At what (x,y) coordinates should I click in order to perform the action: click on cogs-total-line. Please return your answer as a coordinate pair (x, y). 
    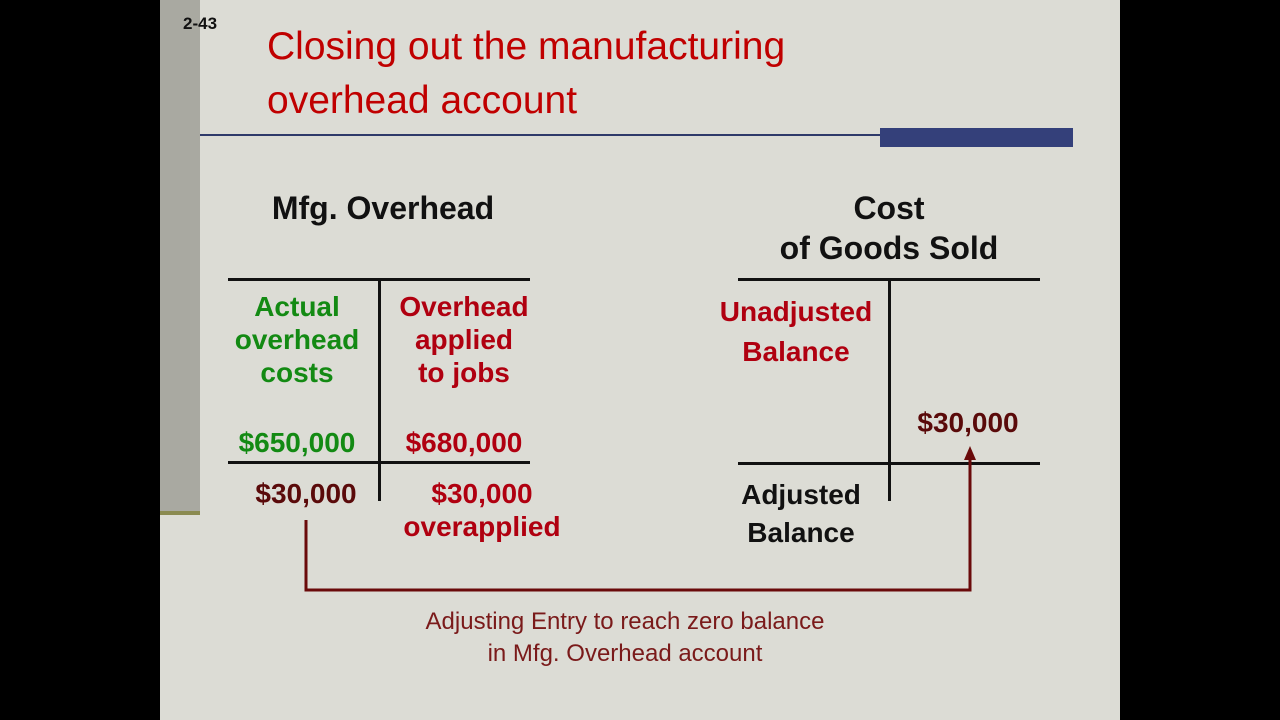
    Looking at the image, I should click on (889, 463).